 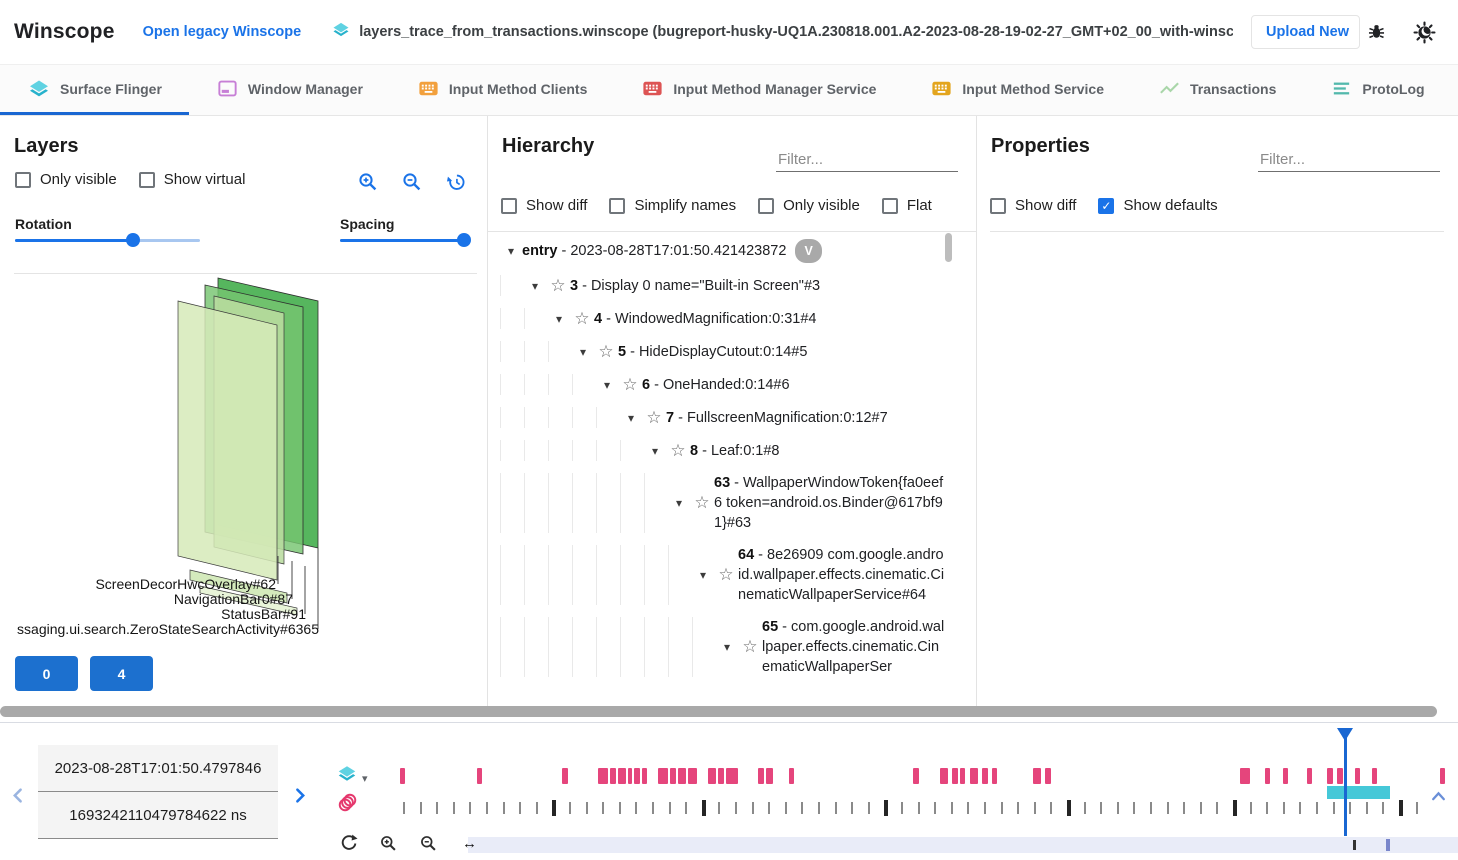 What do you see at coordinates (412, 182) in the screenshot?
I see `zoom-out-icon` at bounding box center [412, 182].